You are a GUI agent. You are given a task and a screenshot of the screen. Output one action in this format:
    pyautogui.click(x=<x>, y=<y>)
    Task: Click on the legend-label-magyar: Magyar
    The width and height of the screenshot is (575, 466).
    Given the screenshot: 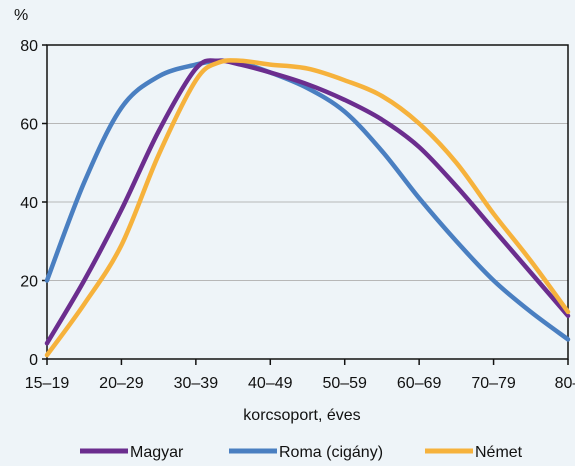 What is the action you would take?
    pyautogui.click(x=157, y=452)
    